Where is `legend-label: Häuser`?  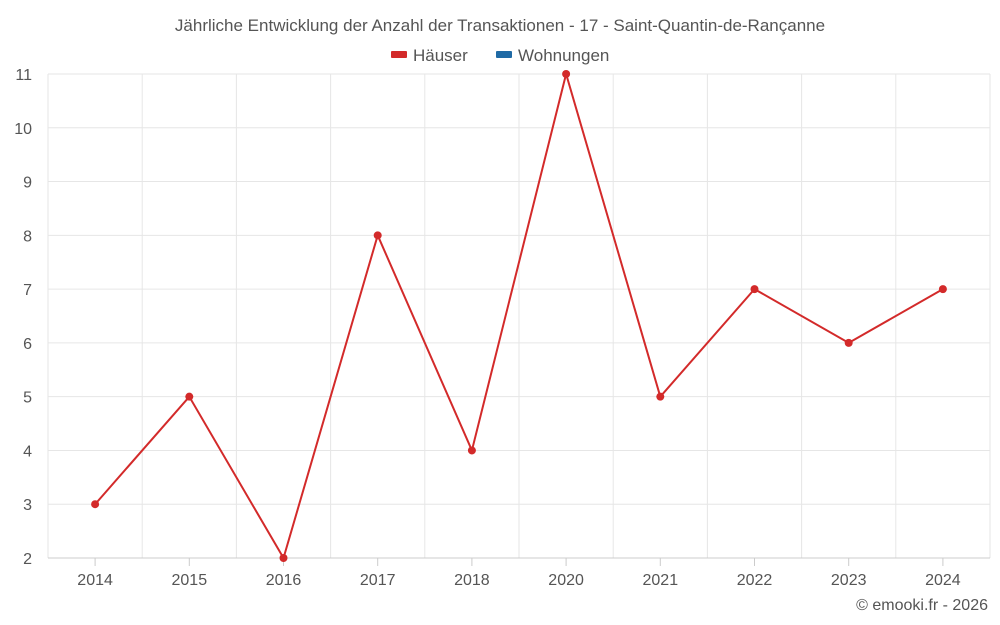 legend-label: Häuser is located at coordinates (440, 55).